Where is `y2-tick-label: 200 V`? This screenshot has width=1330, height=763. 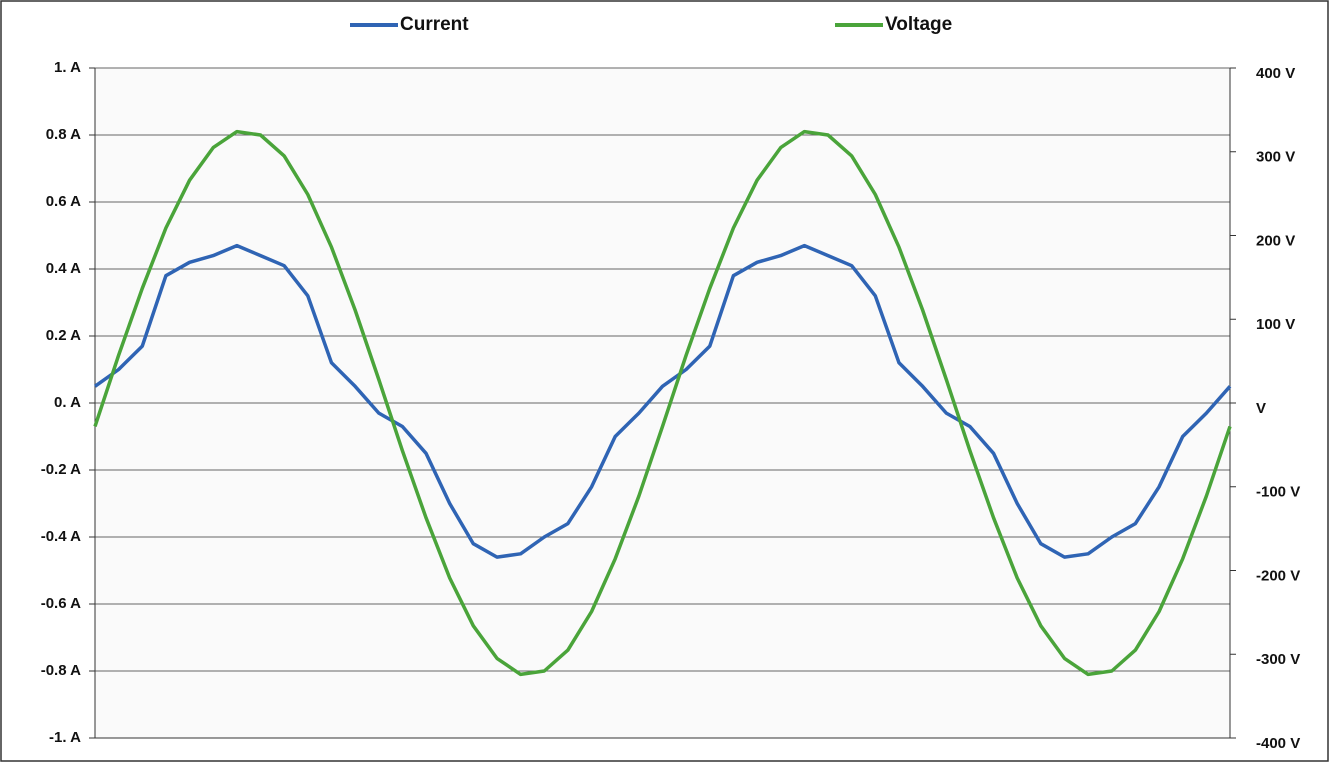 y2-tick-label: 200 V is located at coordinates (1275, 240).